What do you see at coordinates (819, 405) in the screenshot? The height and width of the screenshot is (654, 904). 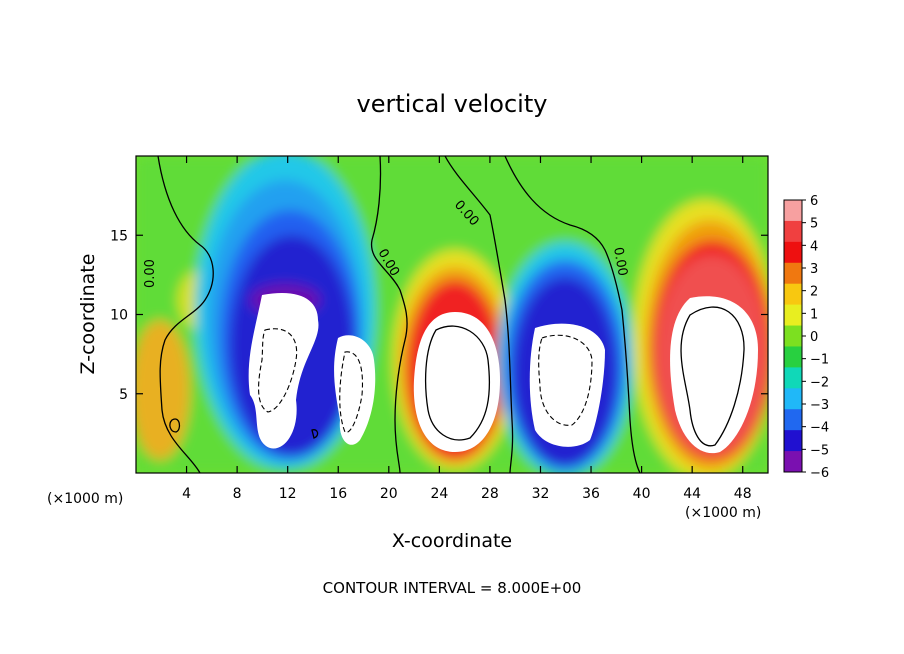 I see `colorbar-tick-label: −3` at bounding box center [819, 405].